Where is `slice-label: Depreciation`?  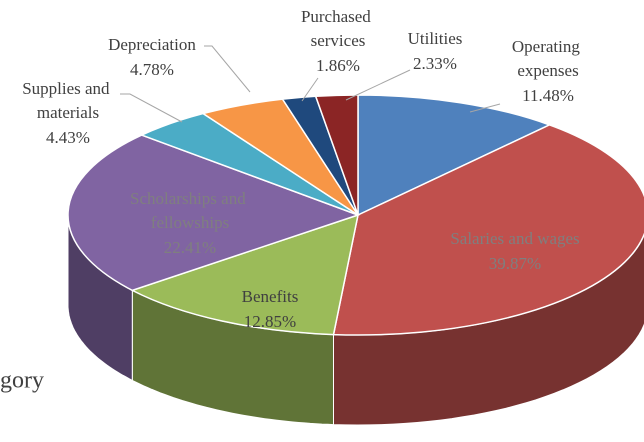
slice-label: Depreciation is located at coordinates (152, 44).